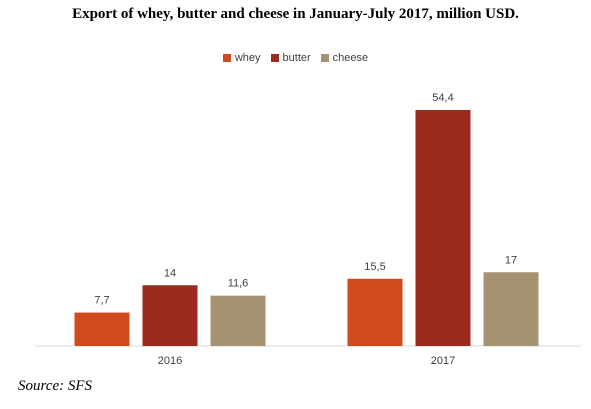 The width and height of the screenshot is (591, 409). I want to click on legend-label-whey: whey, so click(247, 58).